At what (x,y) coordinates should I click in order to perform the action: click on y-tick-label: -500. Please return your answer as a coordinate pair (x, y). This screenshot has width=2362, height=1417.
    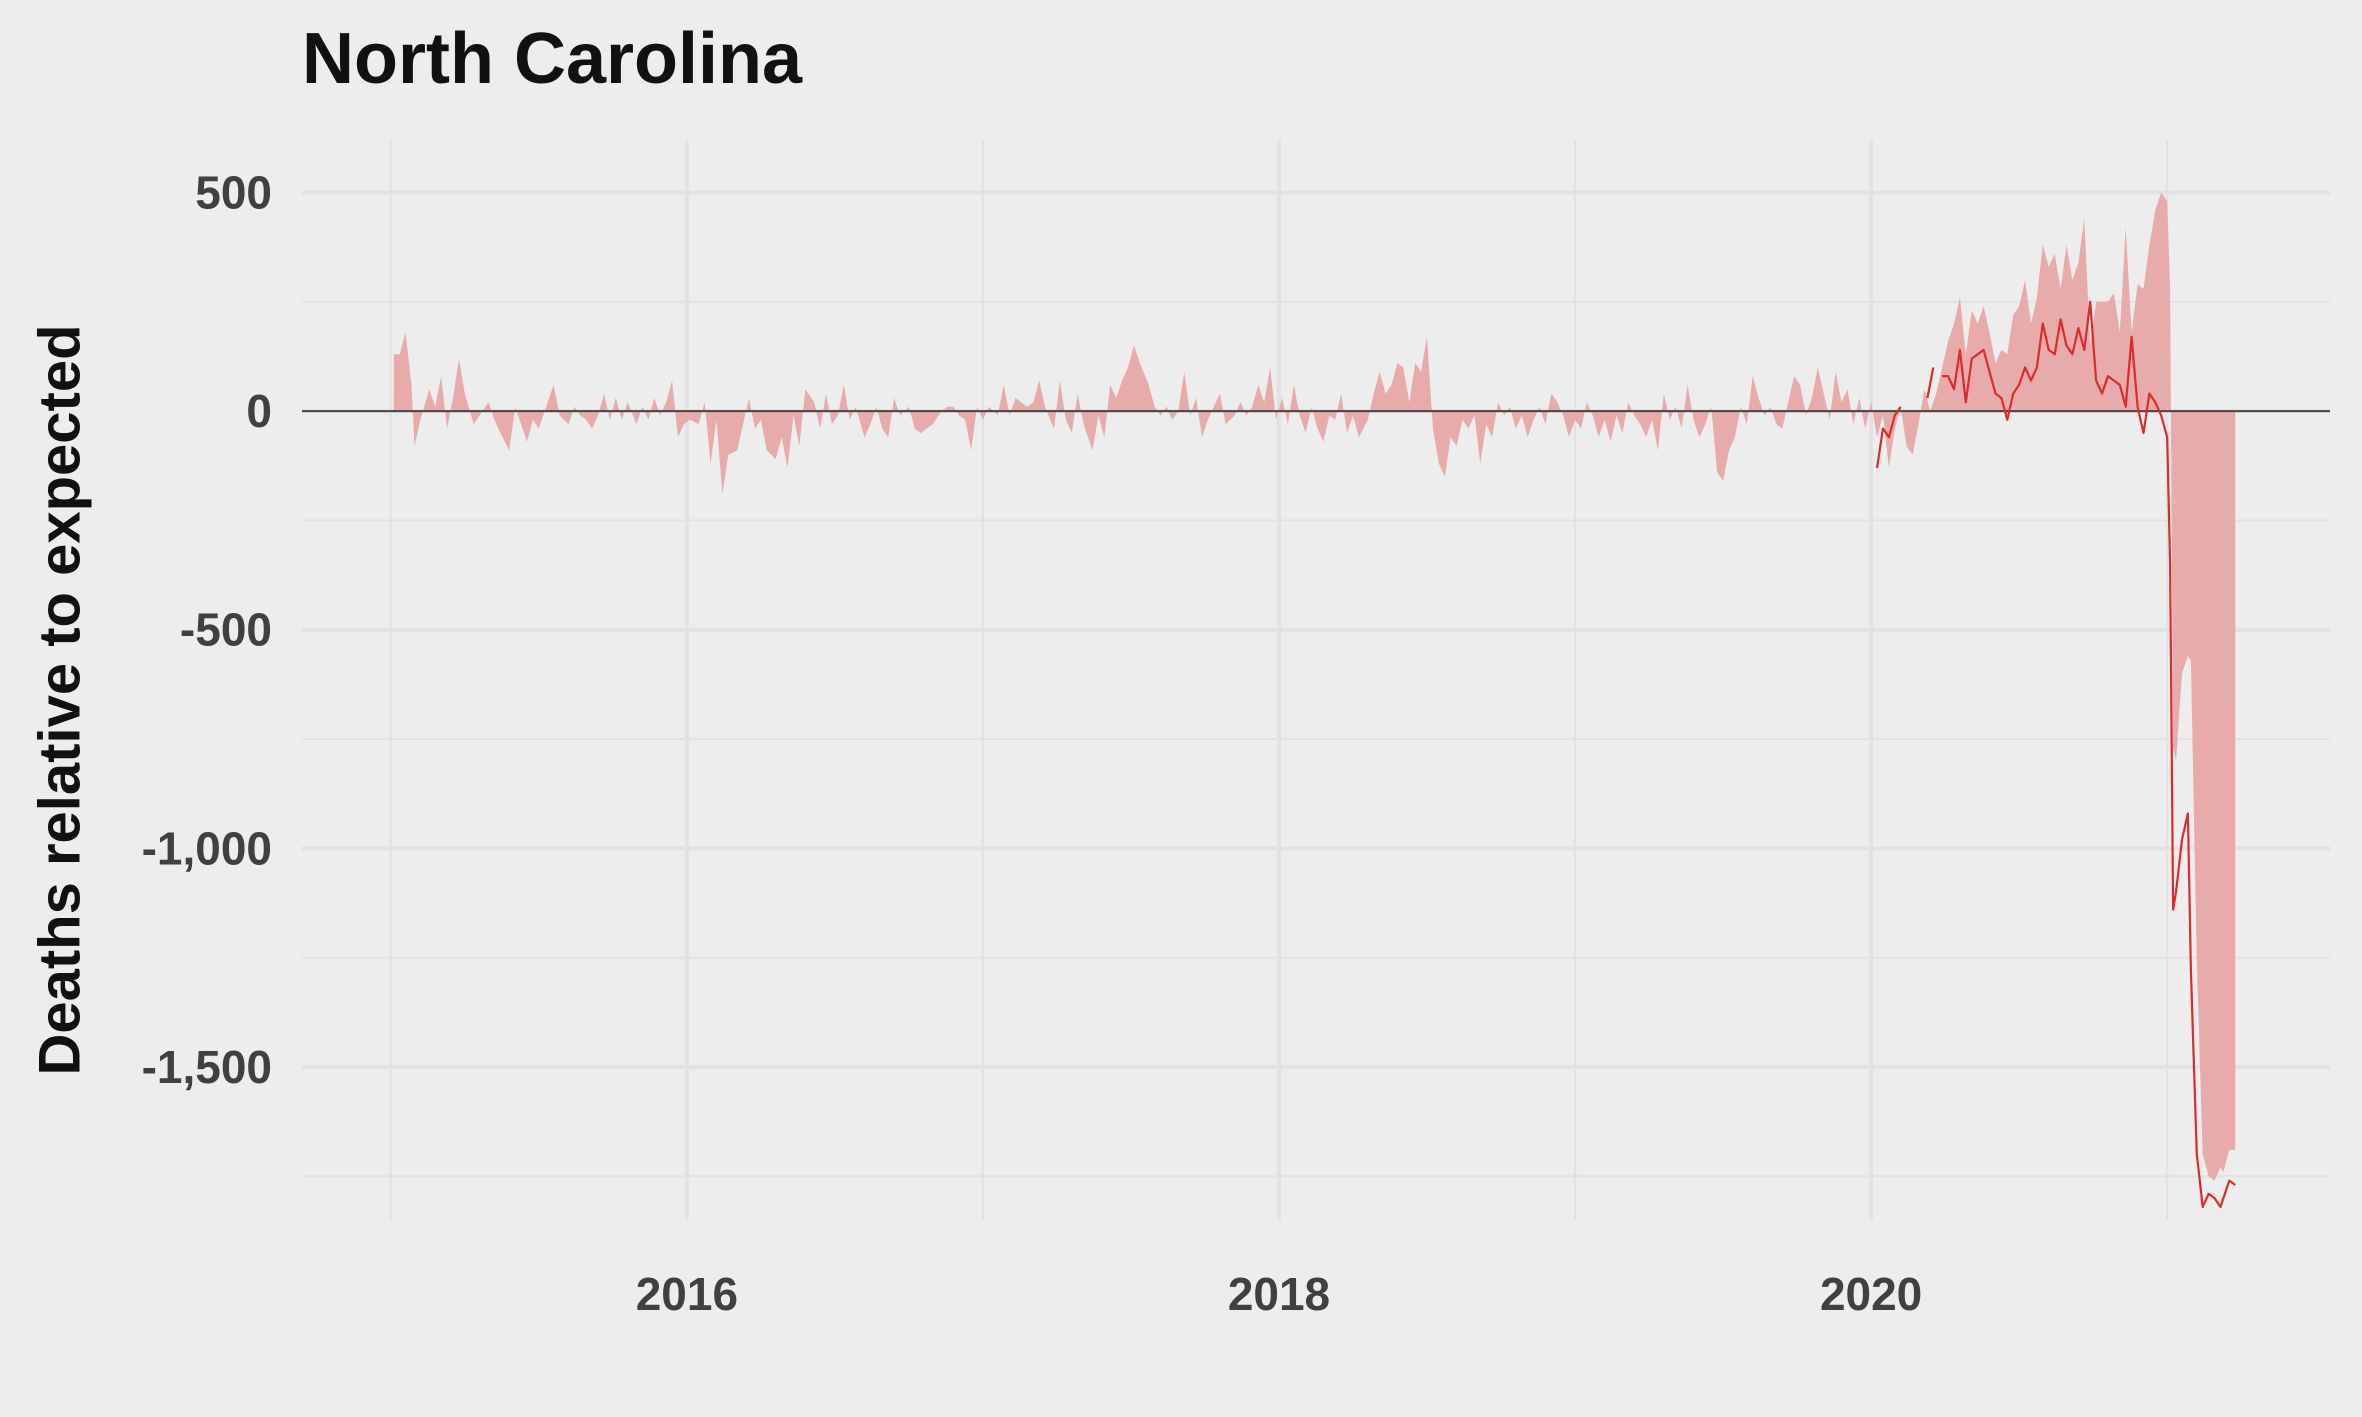
    Looking at the image, I should click on (226, 630).